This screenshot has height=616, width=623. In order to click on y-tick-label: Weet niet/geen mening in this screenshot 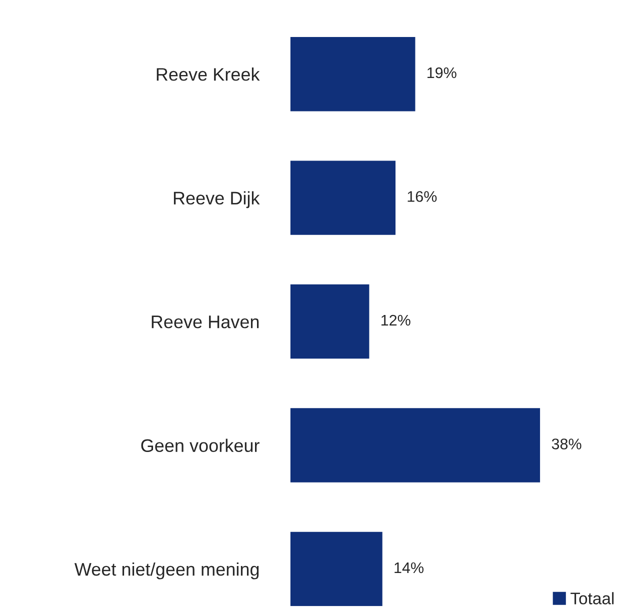, I will do `click(166, 571)`.